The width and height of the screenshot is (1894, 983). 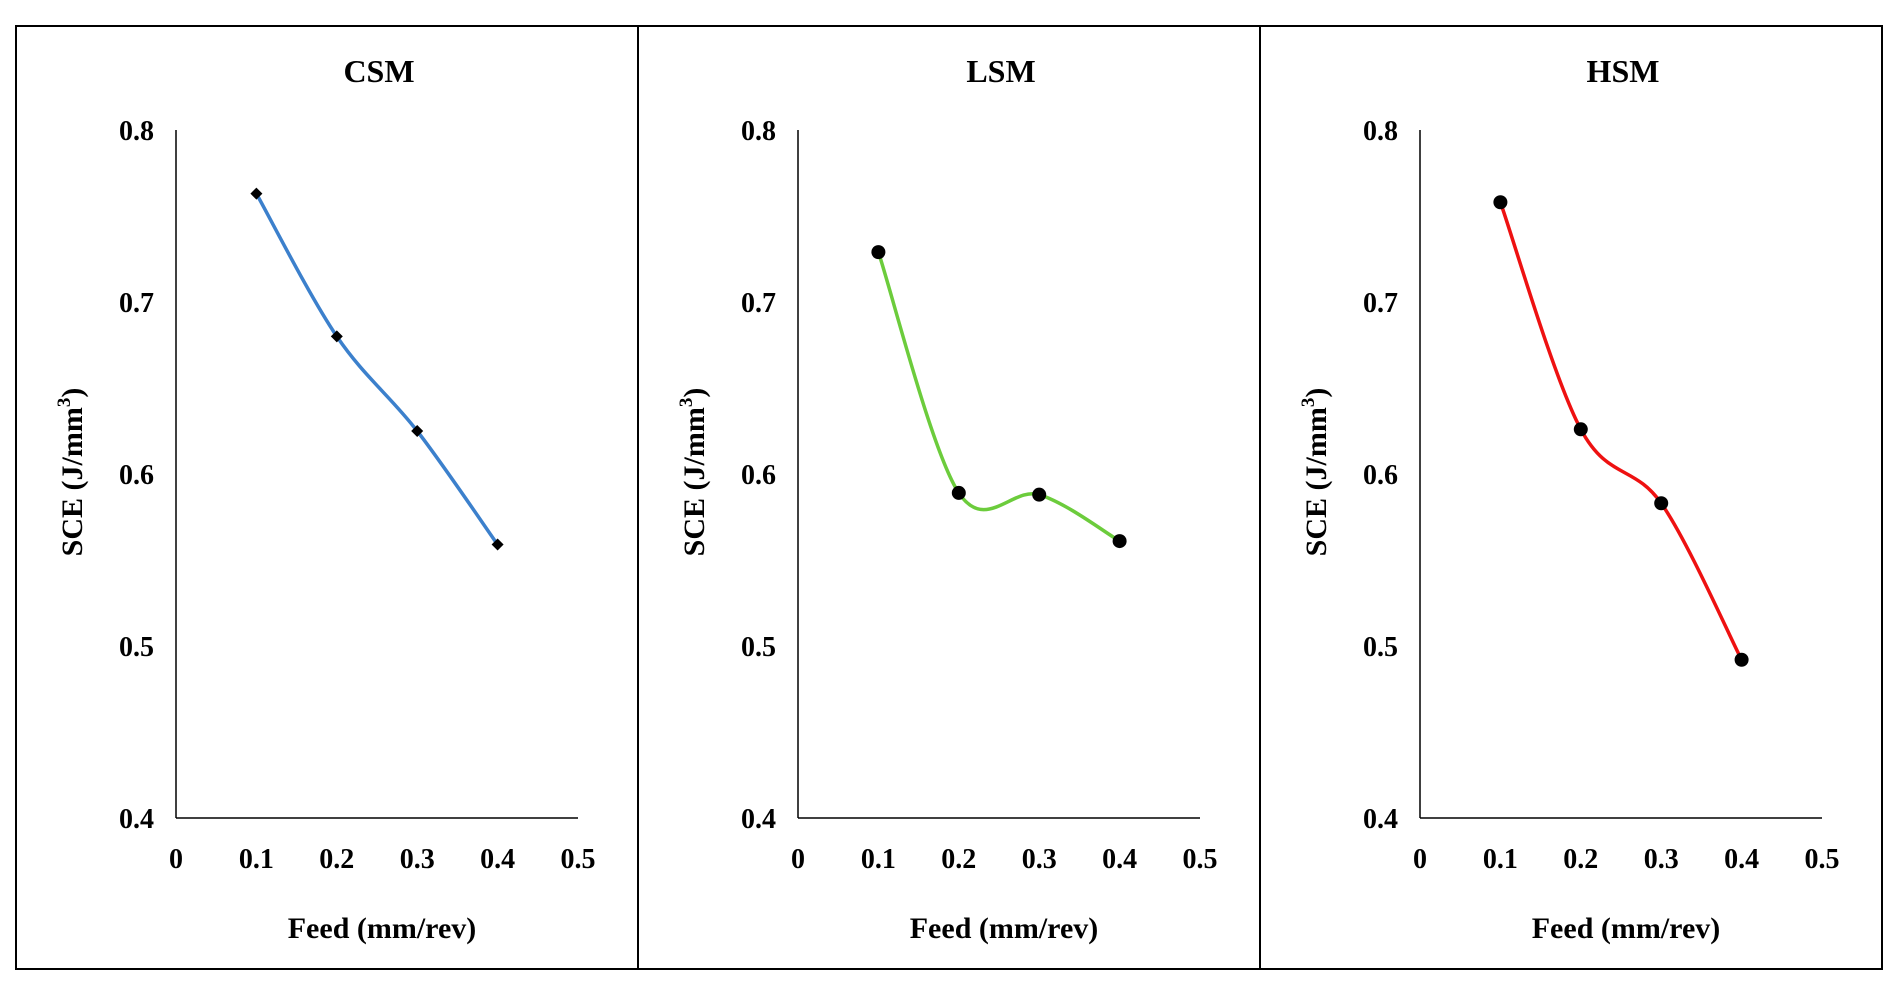 I want to click on chart-title: HSM, so click(x=1623, y=71).